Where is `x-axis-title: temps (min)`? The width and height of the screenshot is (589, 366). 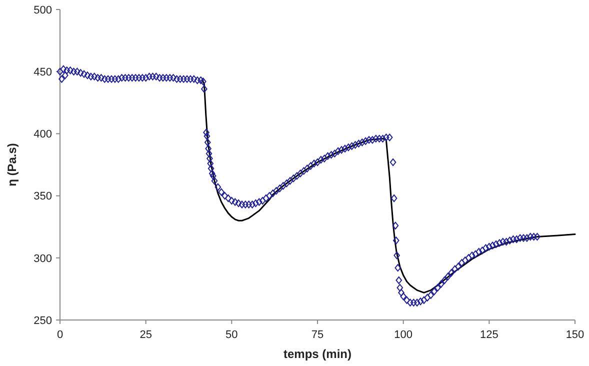 x-axis-title: temps (min) is located at coordinates (317, 354).